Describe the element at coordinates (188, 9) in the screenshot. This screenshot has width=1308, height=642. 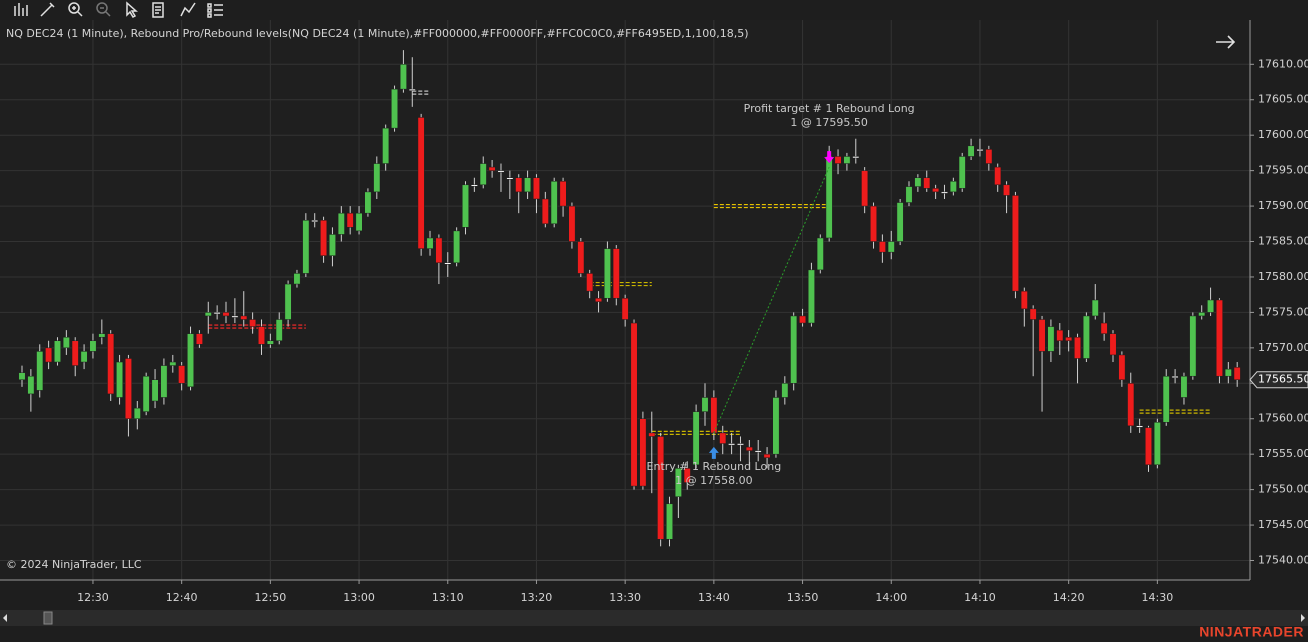
I see `strategy-icon` at that location.